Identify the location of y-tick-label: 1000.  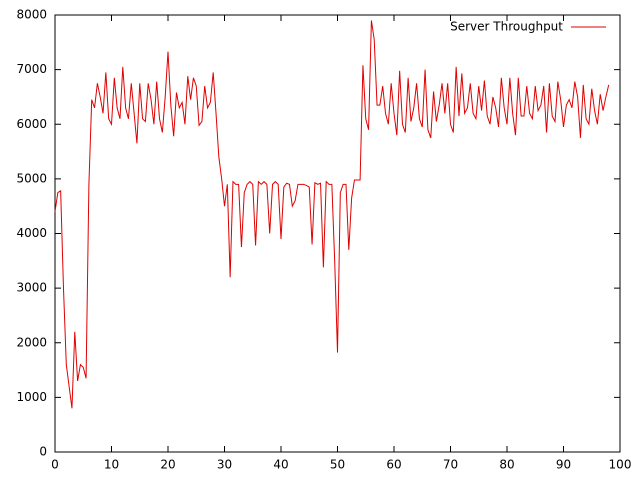
(31, 397).